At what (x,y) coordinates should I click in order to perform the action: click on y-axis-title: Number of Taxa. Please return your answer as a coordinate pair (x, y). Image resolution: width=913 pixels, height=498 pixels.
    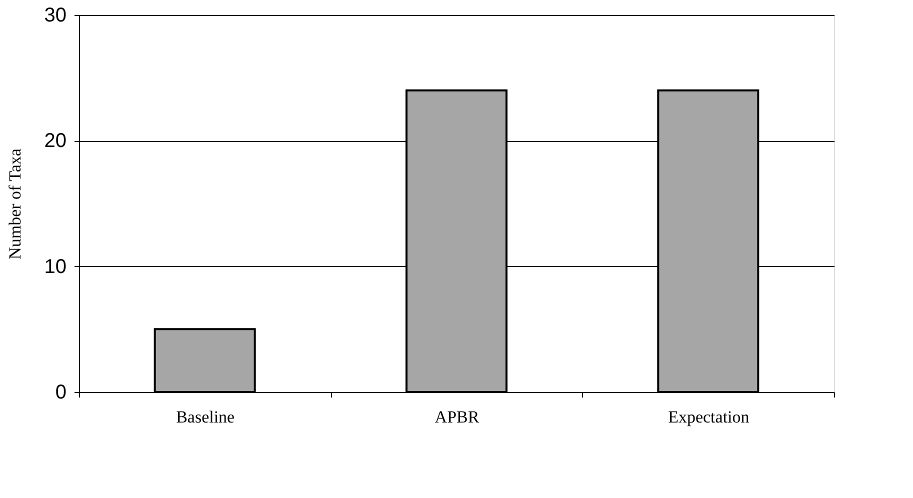
    Looking at the image, I should click on (14, 204).